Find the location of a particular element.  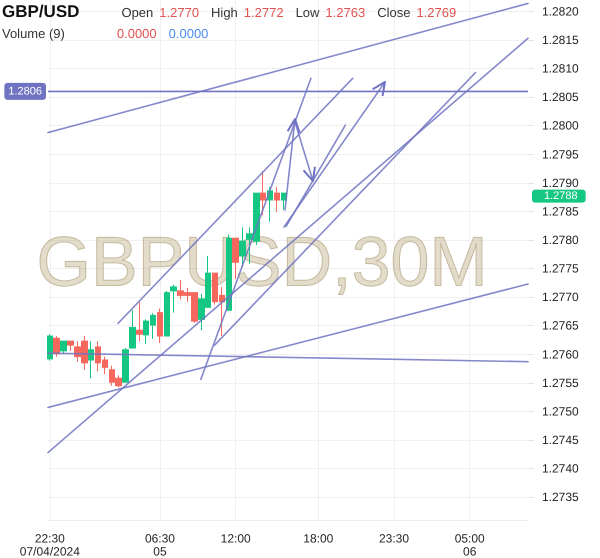

y-tick-label: 1.2800 is located at coordinates (561, 125).